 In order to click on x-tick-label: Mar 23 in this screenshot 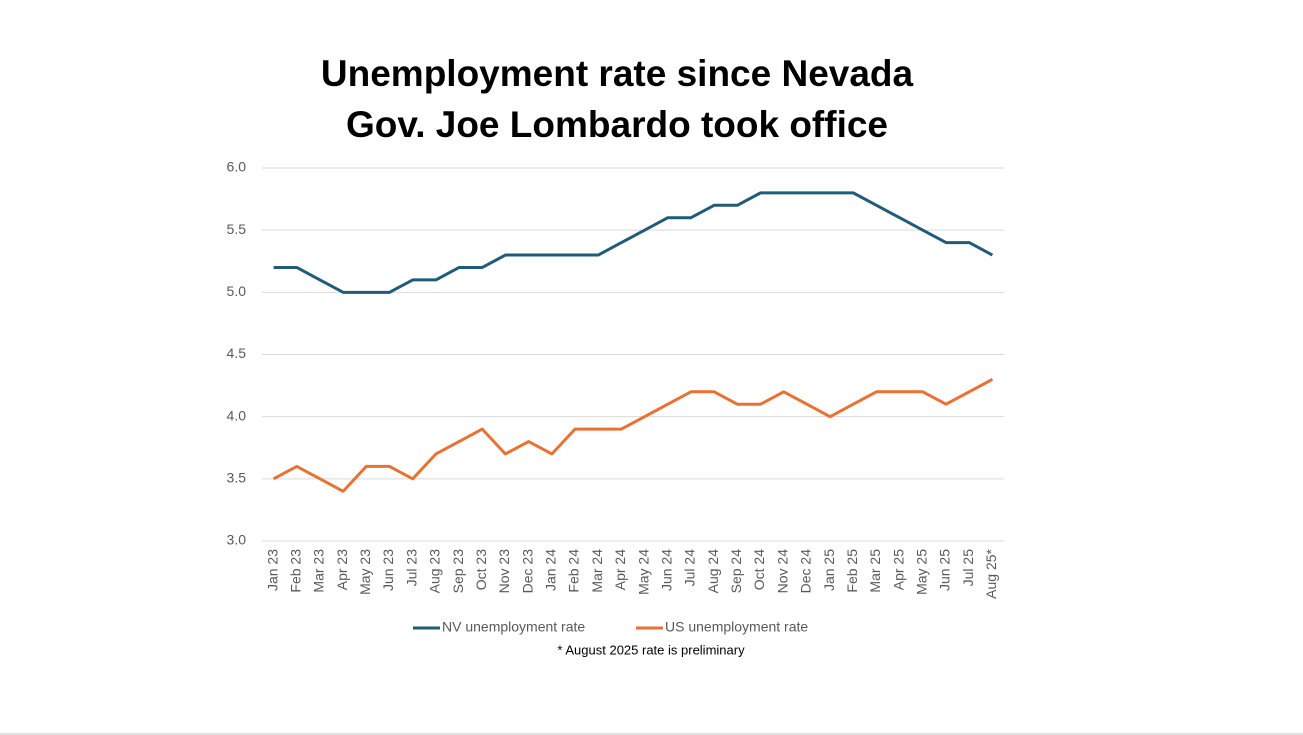, I will do `click(319, 571)`.